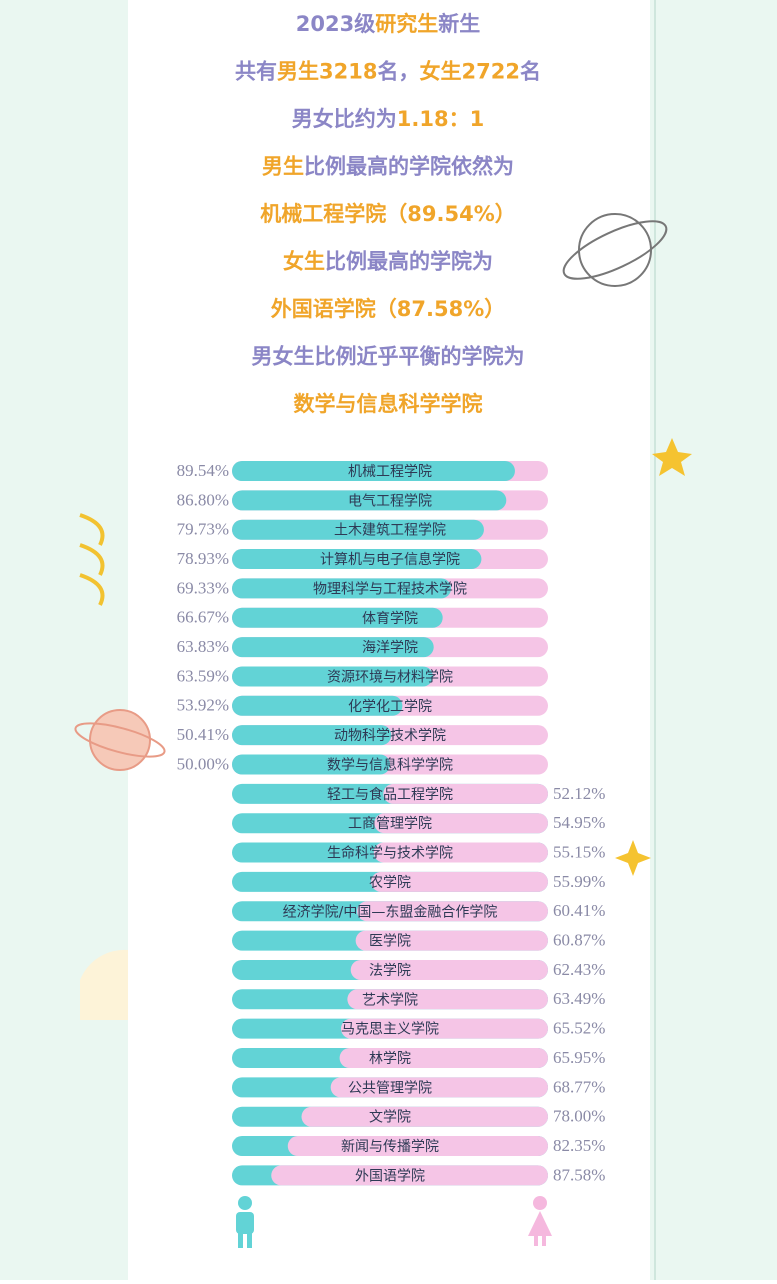 The width and height of the screenshot is (777, 1284). Describe the element at coordinates (203, 617) in the screenshot. I see `value-label: 66.67%` at that location.